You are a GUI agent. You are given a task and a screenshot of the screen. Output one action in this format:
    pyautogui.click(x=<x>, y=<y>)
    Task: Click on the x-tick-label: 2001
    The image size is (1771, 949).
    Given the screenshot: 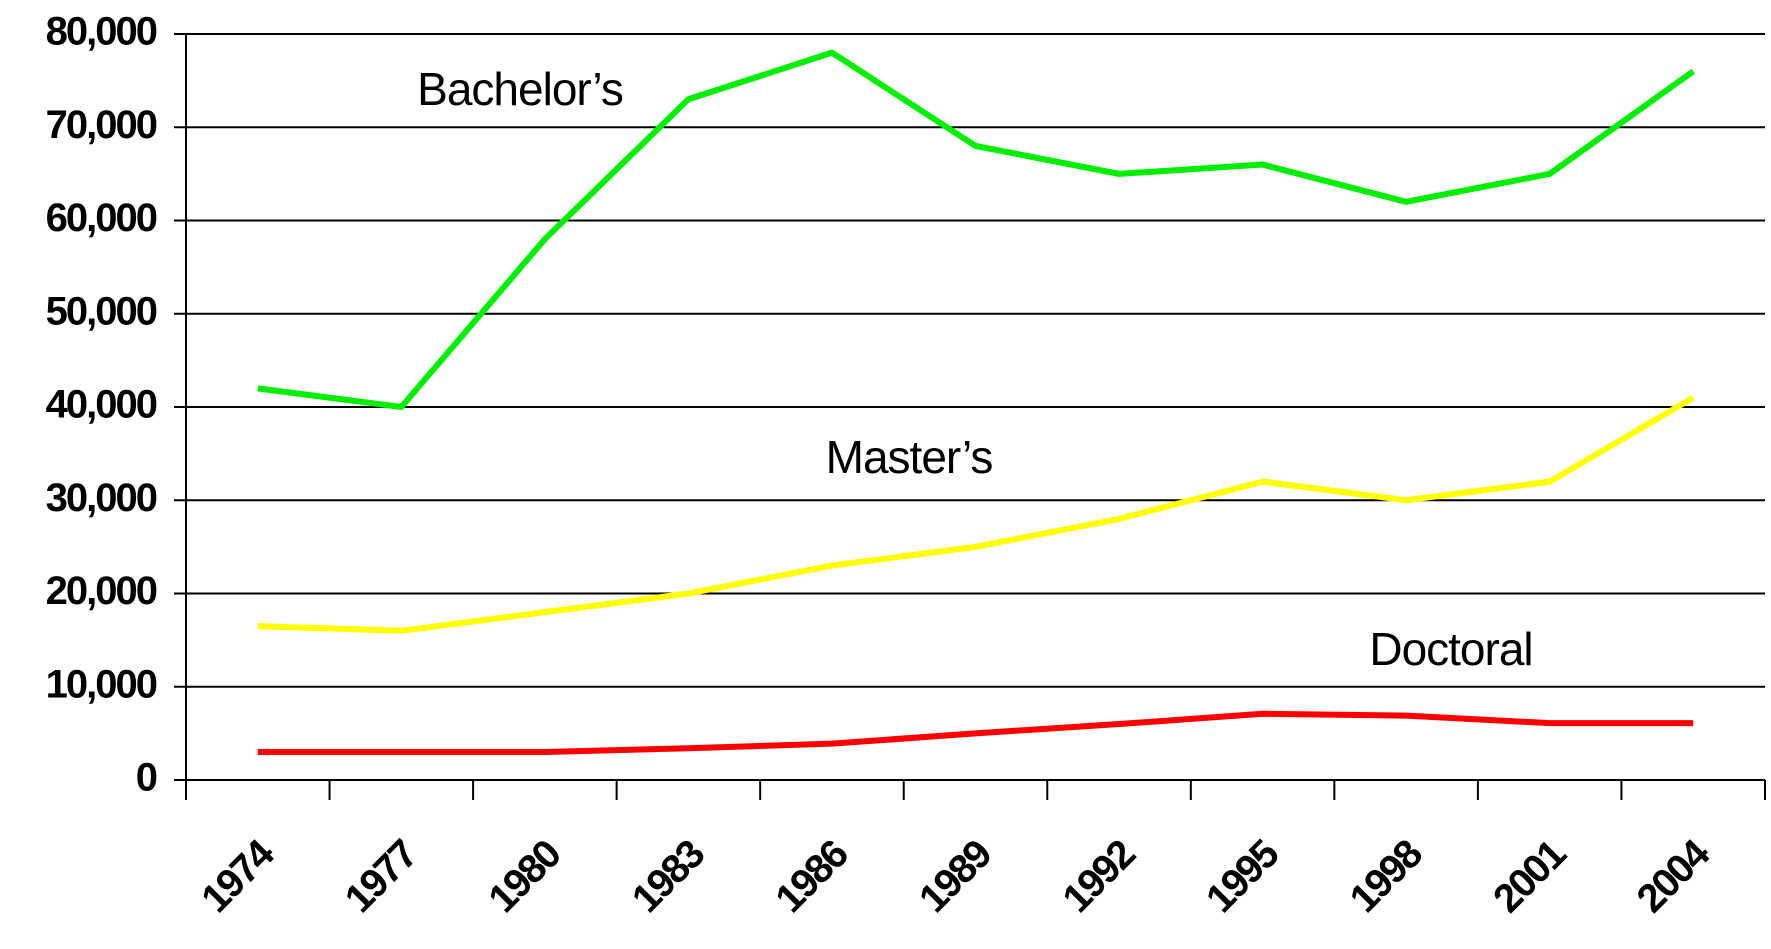 What is the action you would take?
    pyautogui.click(x=1530, y=876)
    